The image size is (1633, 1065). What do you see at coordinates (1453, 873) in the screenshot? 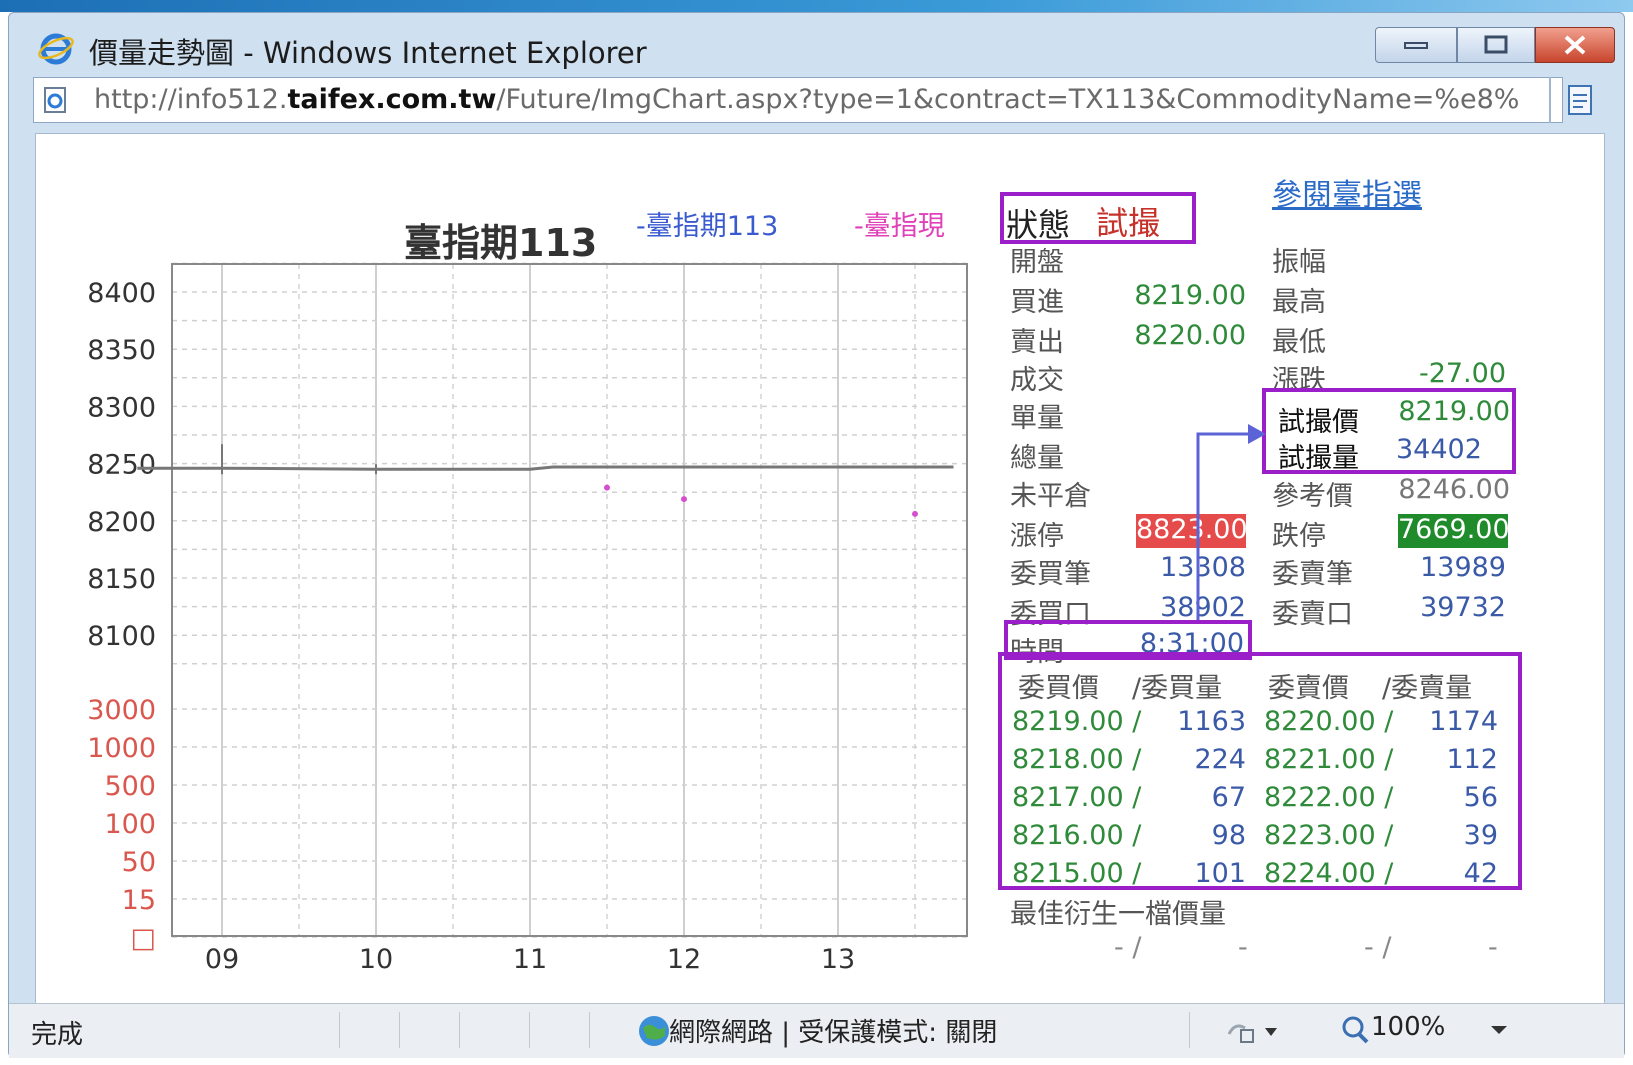
I see `depth-ask-qty: 42` at bounding box center [1453, 873].